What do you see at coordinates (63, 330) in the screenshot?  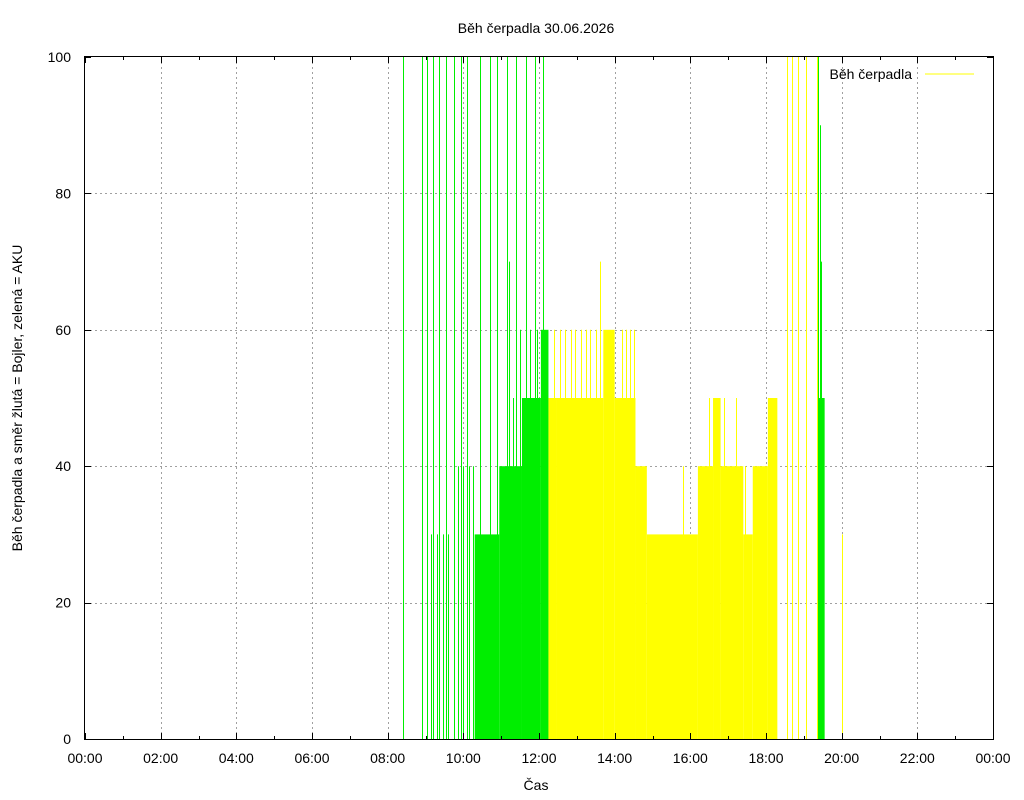 I see `y-tick-label: 60` at bounding box center [63, 330].